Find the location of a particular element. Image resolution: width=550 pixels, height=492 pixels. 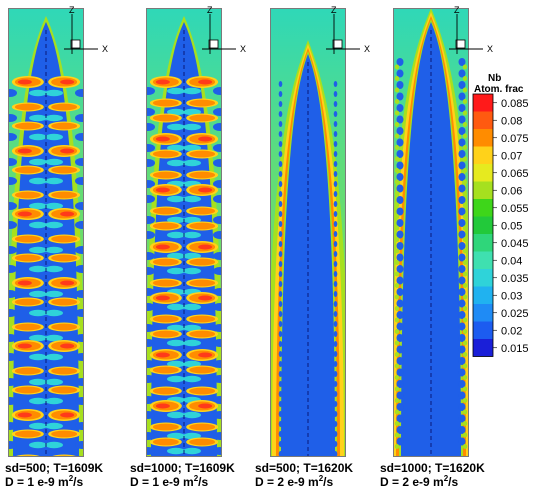

legend-tick-label: 0.03 is located at coordinates (511, 296).